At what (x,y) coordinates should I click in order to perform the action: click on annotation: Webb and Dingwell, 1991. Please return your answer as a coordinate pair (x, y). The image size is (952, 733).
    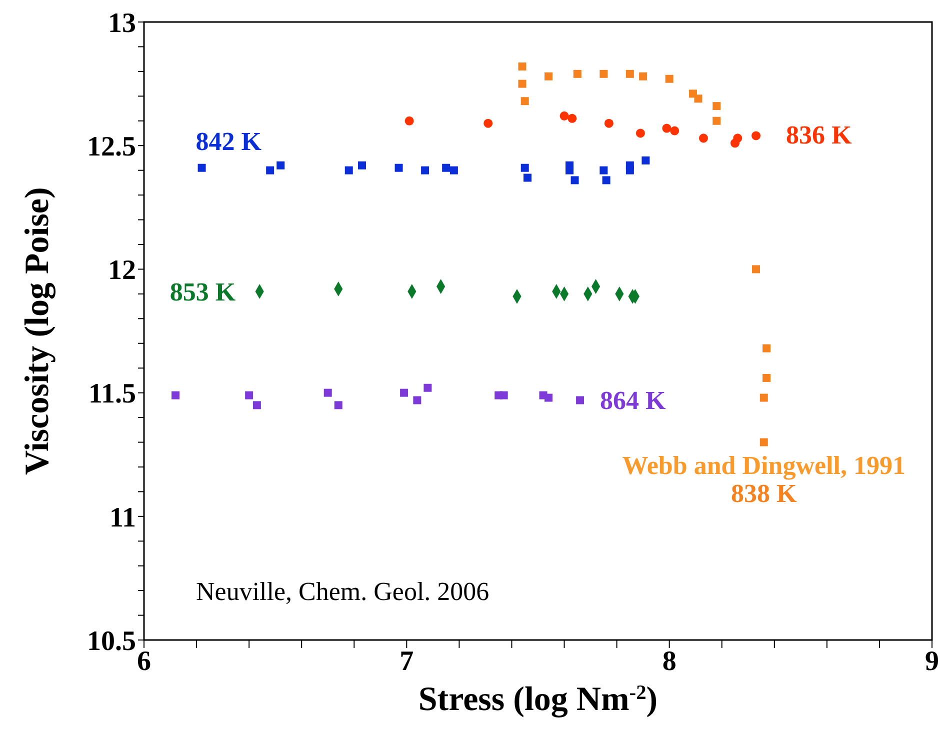
    Looking at the image, I should click on (764, 465).